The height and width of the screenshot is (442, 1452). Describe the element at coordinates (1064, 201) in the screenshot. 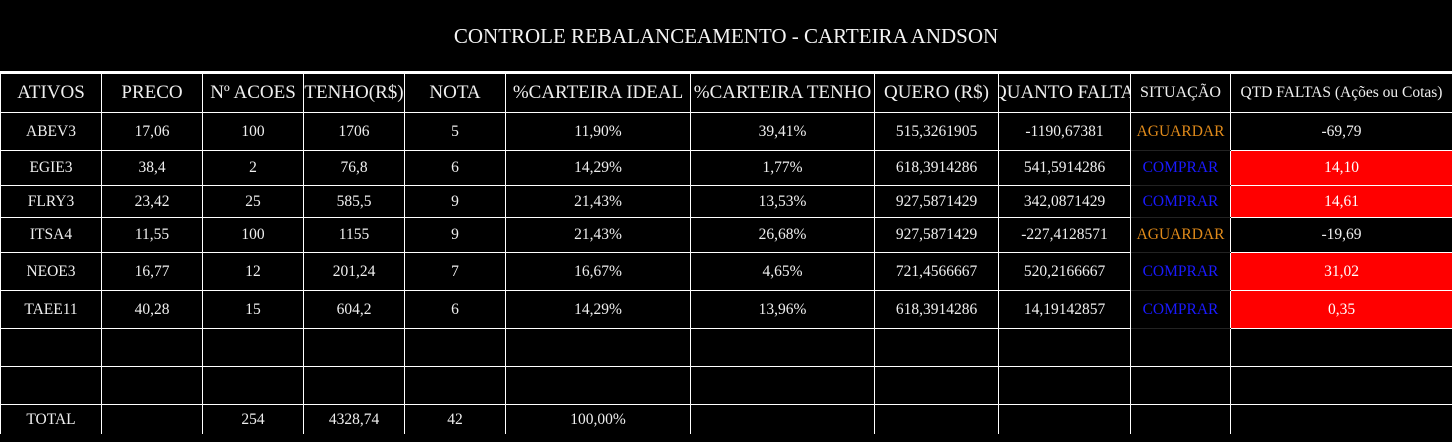

I see `cell-falta: 342,0871429` at that location.